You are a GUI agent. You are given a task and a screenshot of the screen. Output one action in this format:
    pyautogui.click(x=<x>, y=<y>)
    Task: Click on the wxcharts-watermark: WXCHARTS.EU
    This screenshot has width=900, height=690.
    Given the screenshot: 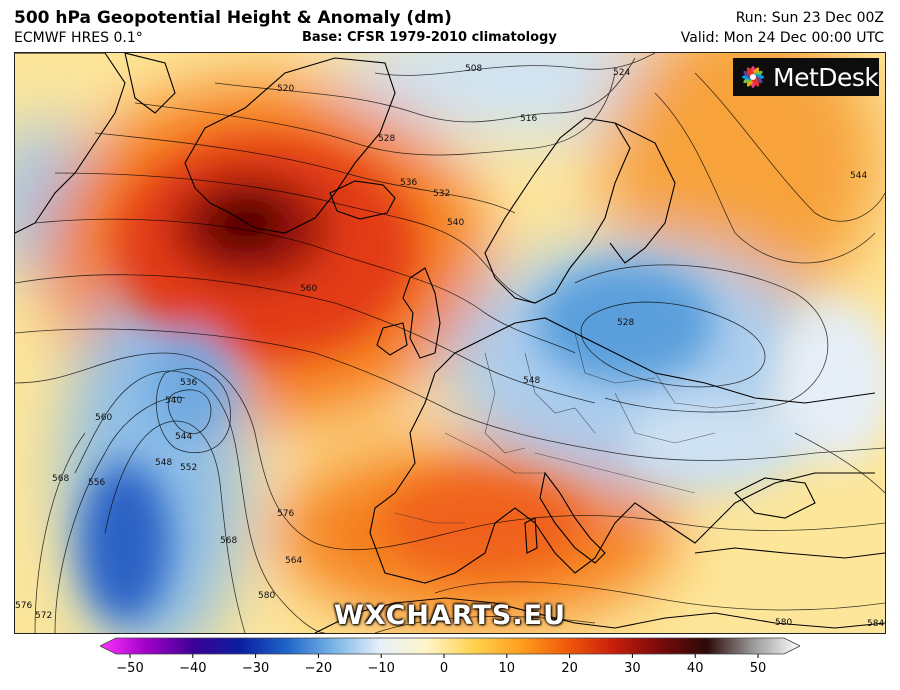 What is the action you would take?
    pyautogui.click(x=449, y=615)
    